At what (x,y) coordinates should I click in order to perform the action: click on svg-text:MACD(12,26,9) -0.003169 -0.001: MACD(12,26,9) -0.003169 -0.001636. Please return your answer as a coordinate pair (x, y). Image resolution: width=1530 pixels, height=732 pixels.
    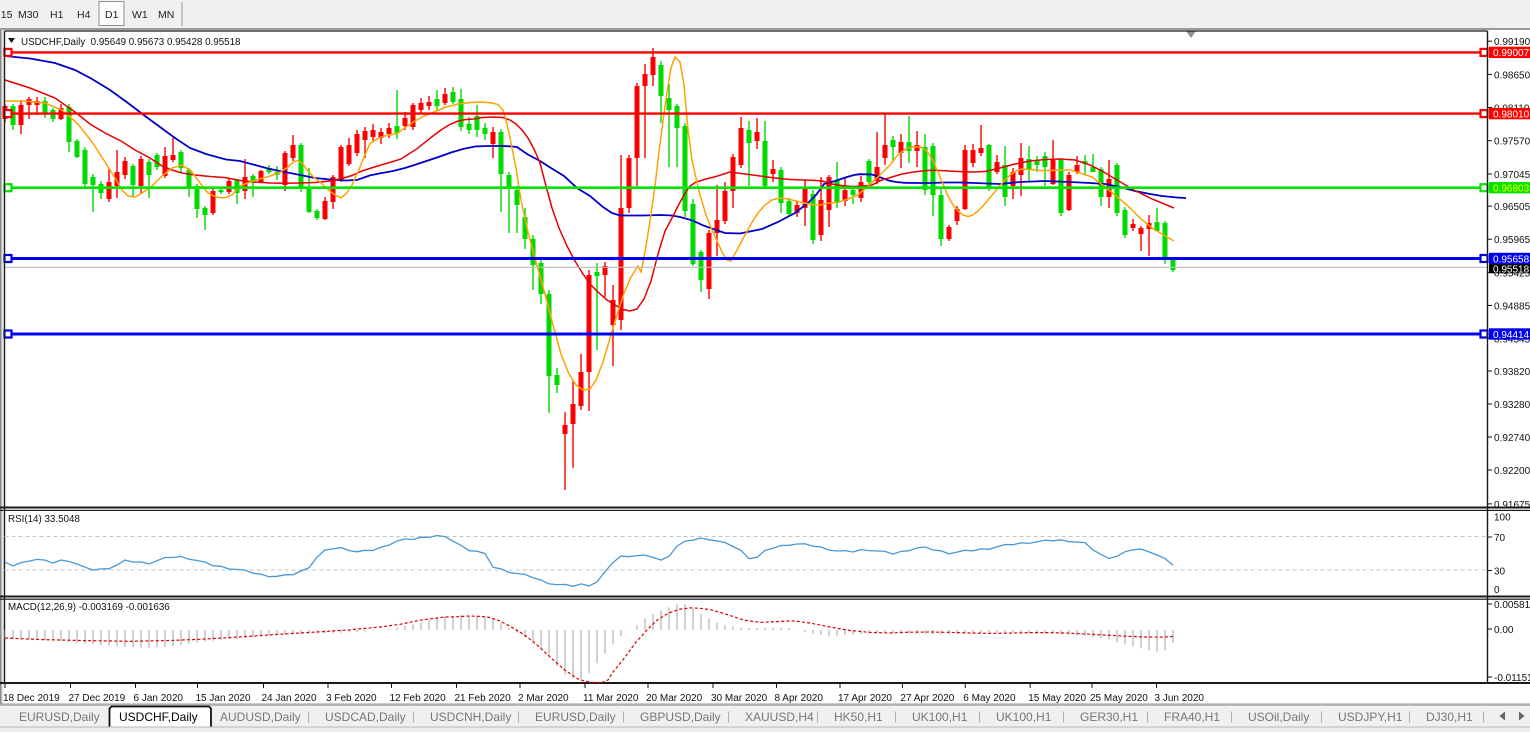
    Looking at the image, I should click on (89, 607).